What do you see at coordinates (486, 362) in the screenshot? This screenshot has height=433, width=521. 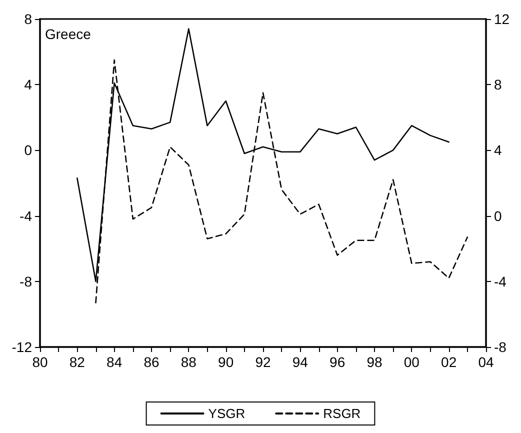 I see `x-tick-label: 04` at bounding box center [486, 362].